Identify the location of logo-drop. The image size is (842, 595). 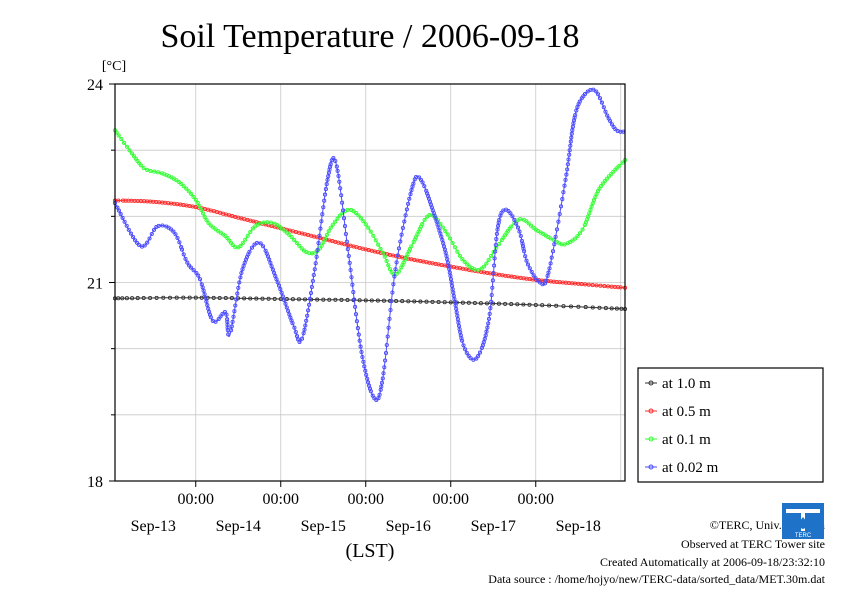
(803, 523).